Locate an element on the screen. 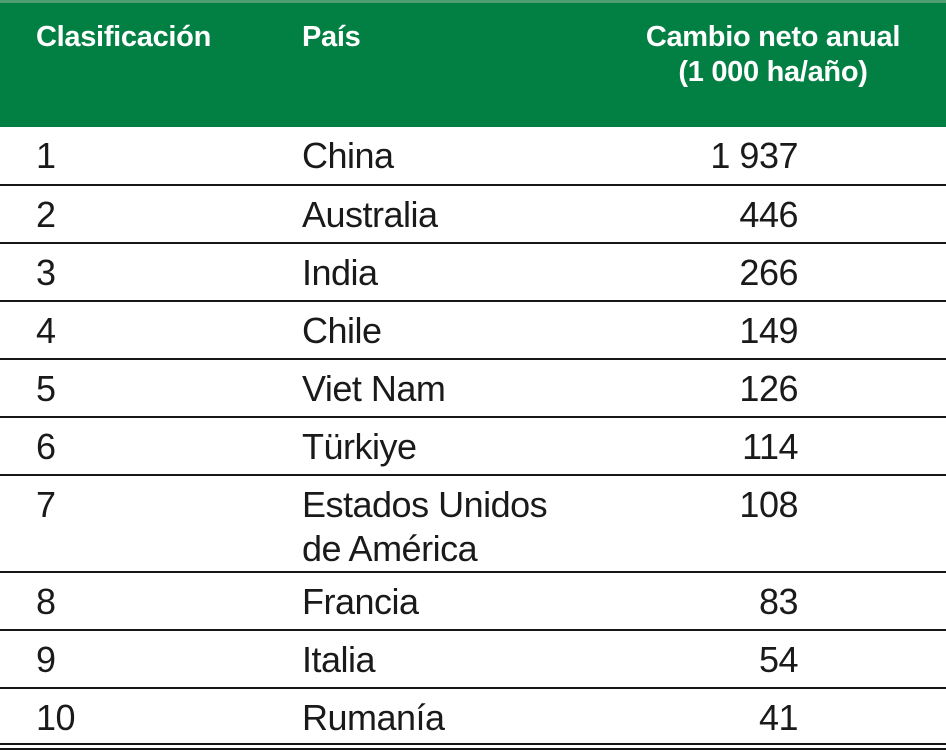 This screenshot has height=750, width=946. value-cell: 126 is located at coordinates (773, 388).